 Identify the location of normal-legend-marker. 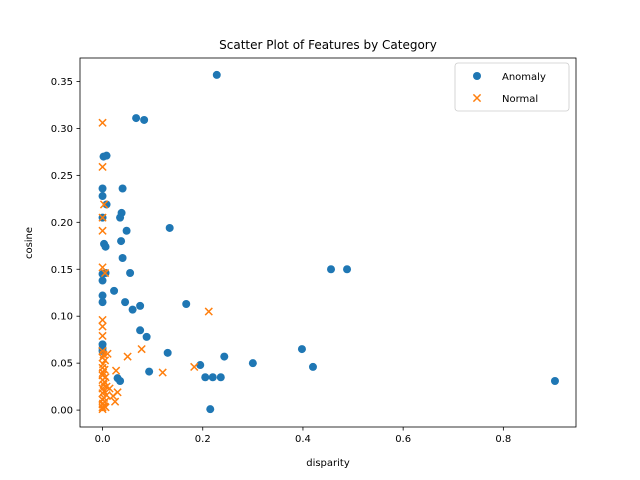
(477, 98).